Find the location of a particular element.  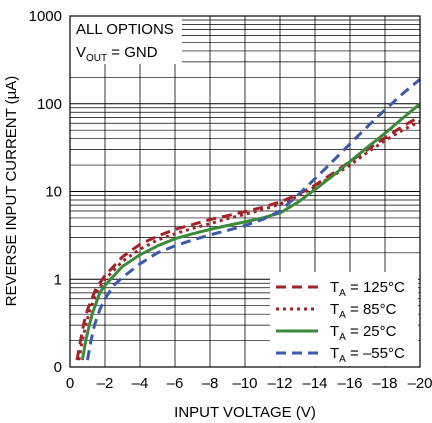

x-tick-label: 0 is located at coordinates (70, 383).